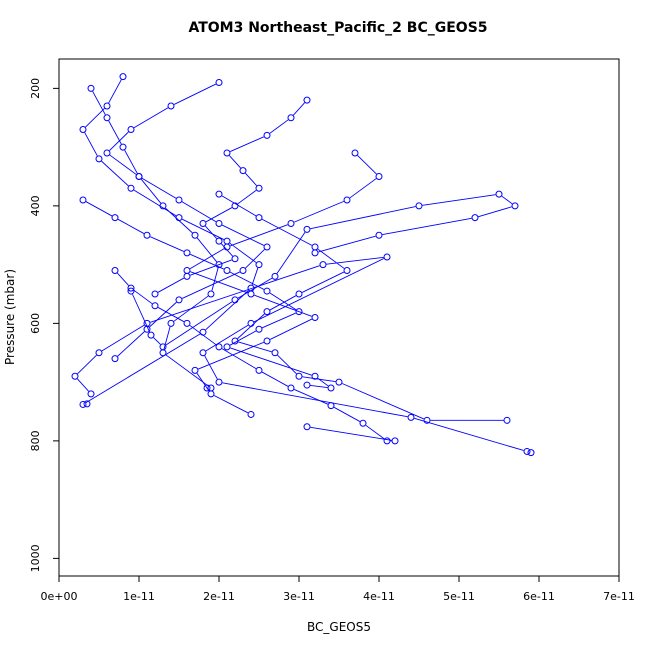  Describe the element at coordinates (139, 596) in the screenshot. I see `x-tick-label: 1e-11` at that location.